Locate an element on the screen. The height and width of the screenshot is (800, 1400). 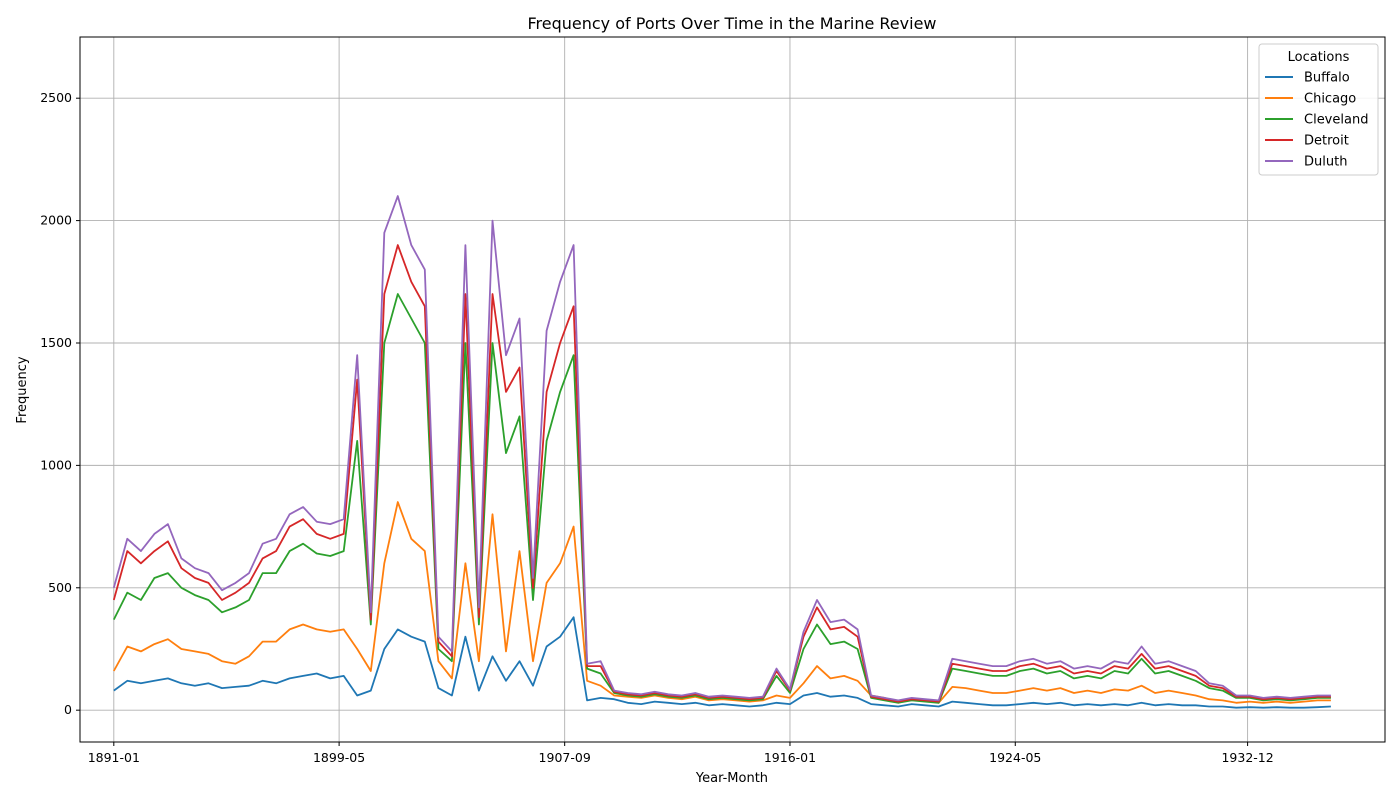
x-tick-label: 1916-01 is located at coordinates (790, 757).